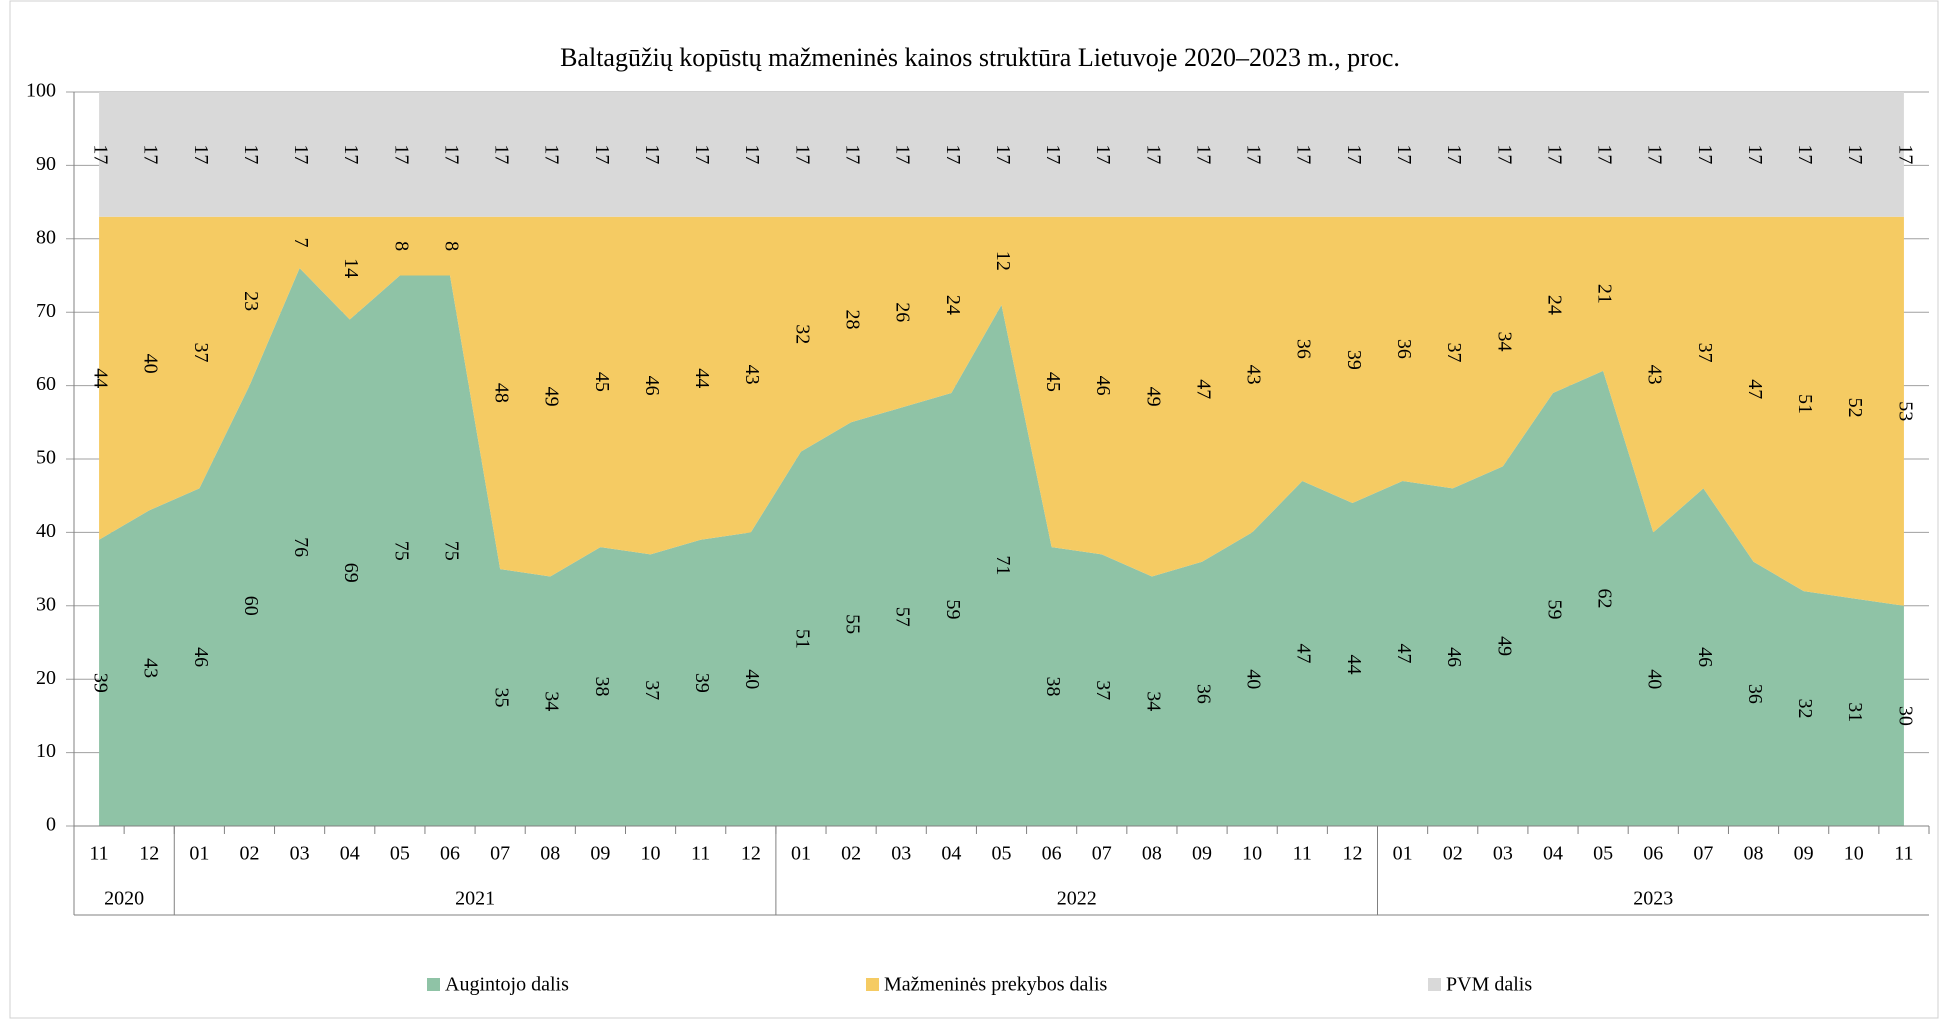  I want to click on year-label: 2020, so click(124, 899).